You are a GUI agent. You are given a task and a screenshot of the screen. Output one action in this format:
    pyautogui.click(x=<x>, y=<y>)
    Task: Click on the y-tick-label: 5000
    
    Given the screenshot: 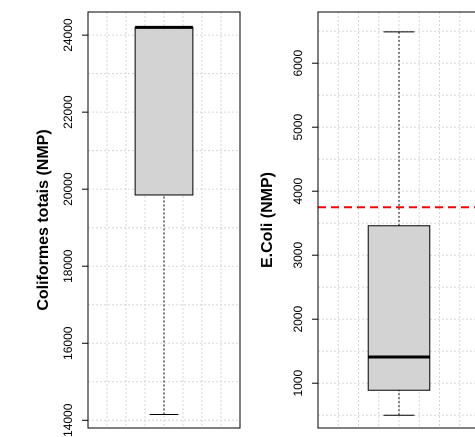 What is the action you would take?
    pyautogui.click(x=298, y=127)
    